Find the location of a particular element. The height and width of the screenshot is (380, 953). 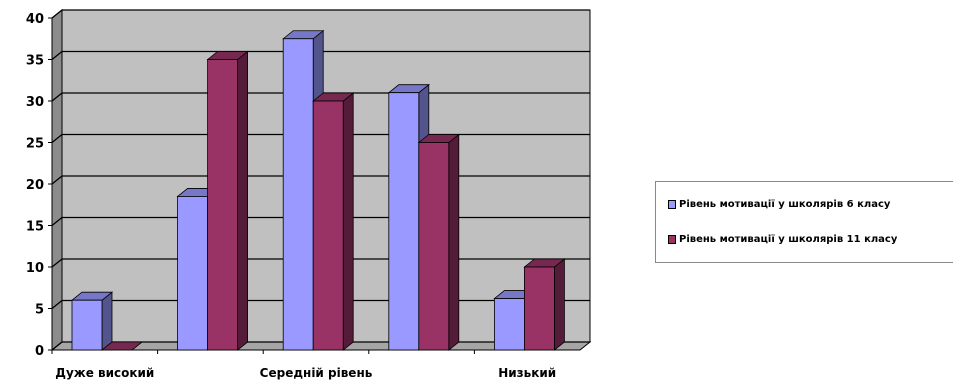

x-axis-labels: Дуже високий Середній рівень Низький is located at coordinates (303, 365).